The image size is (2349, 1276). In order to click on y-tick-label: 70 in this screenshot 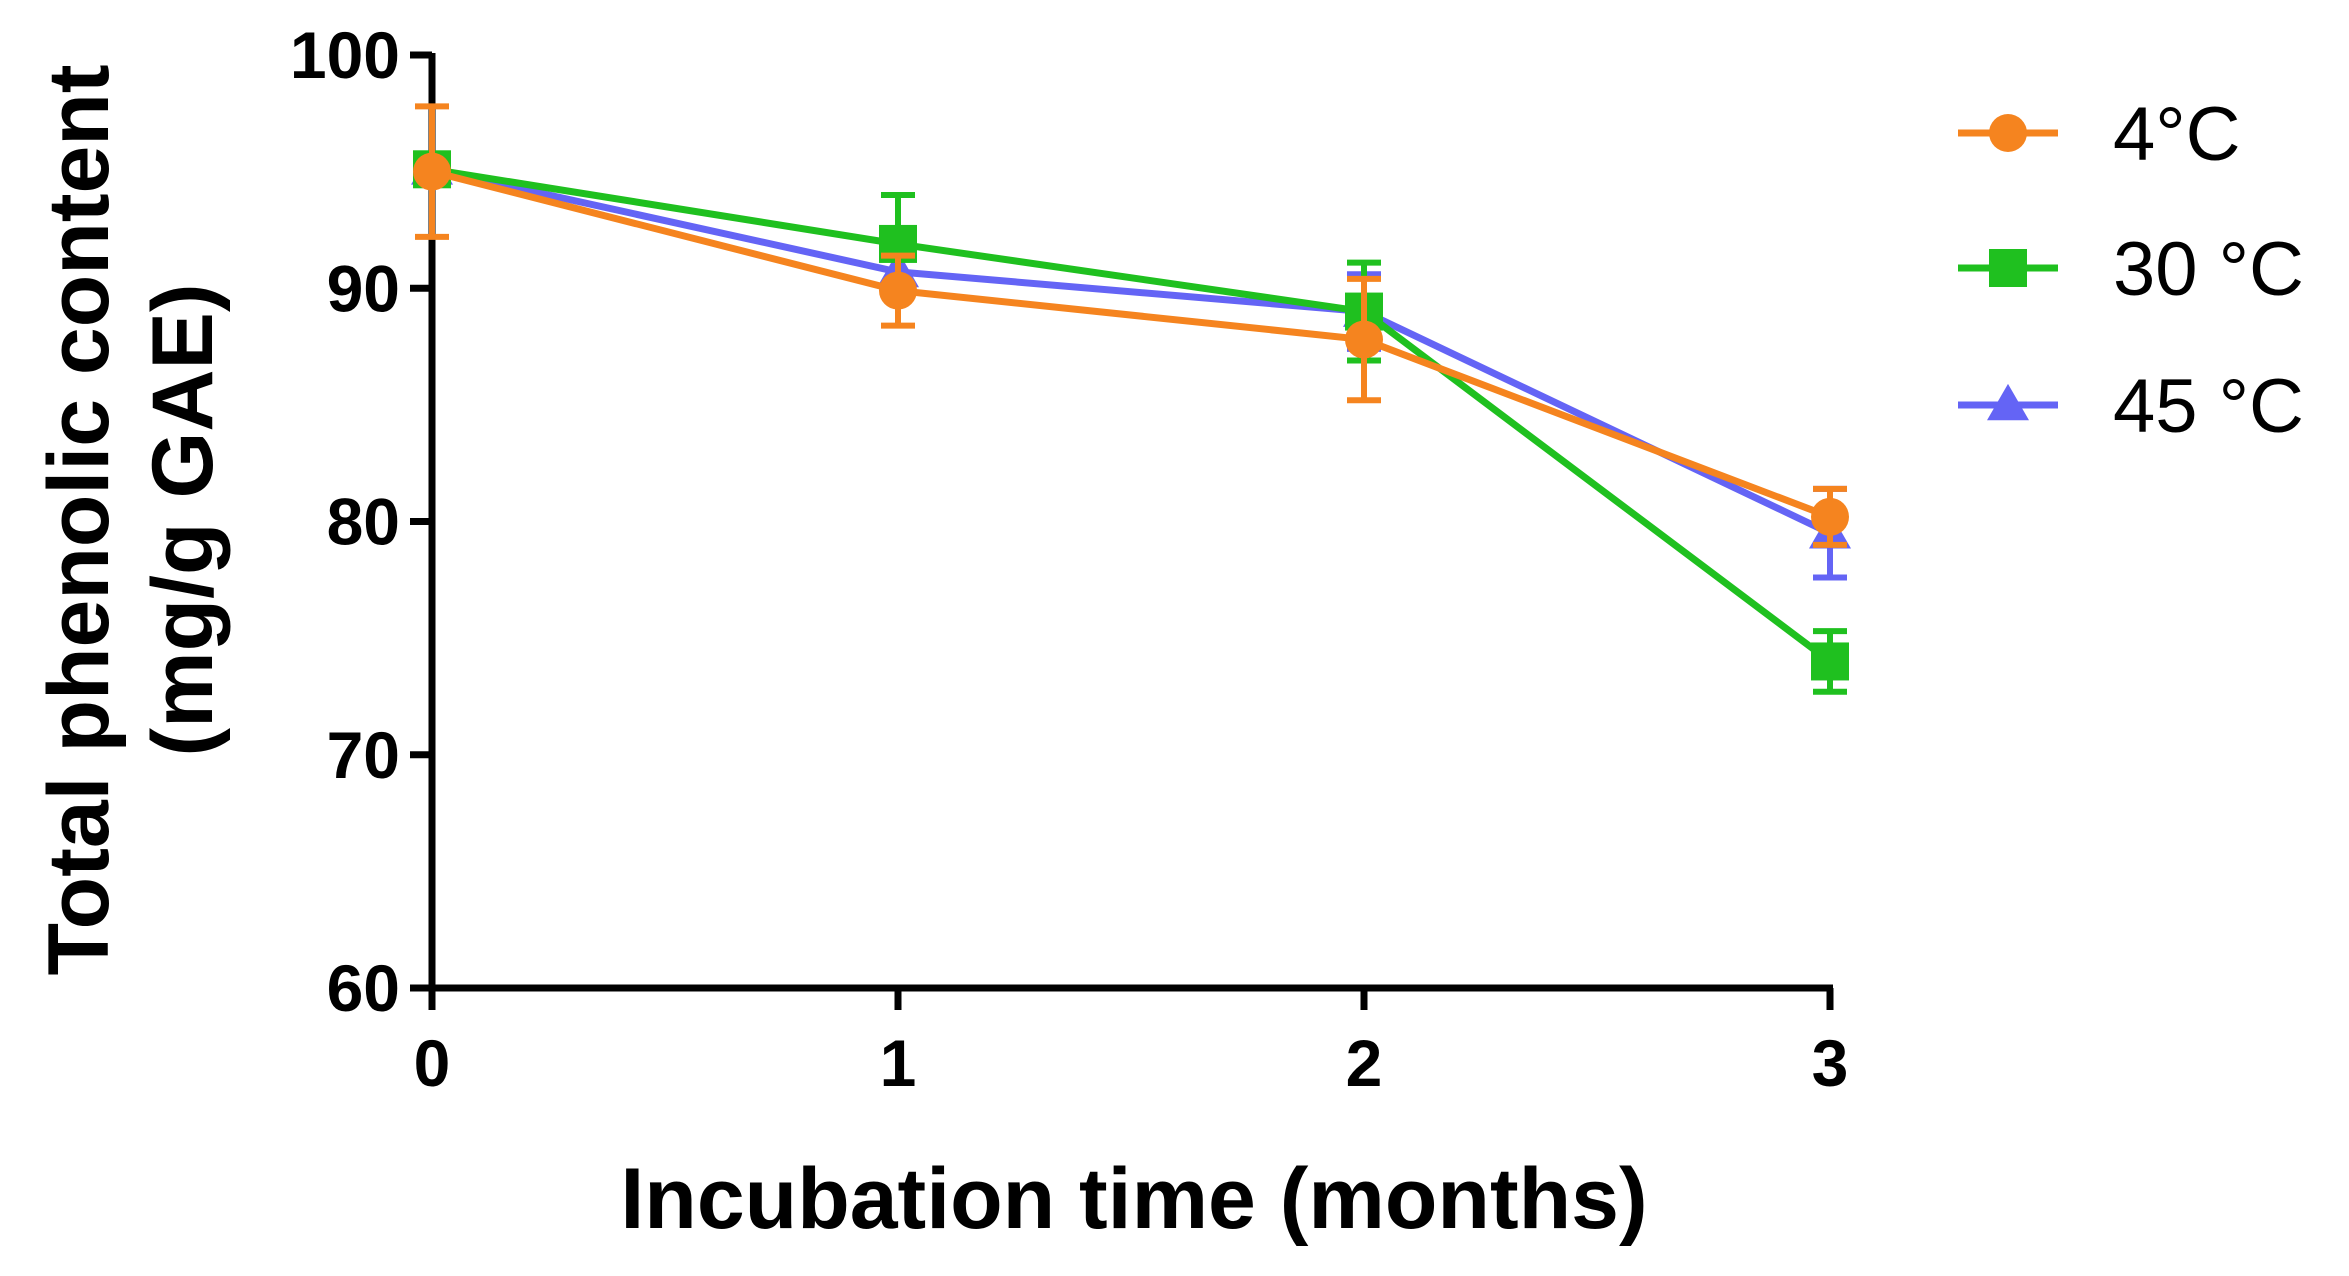, I will do `click(363, 755)`.